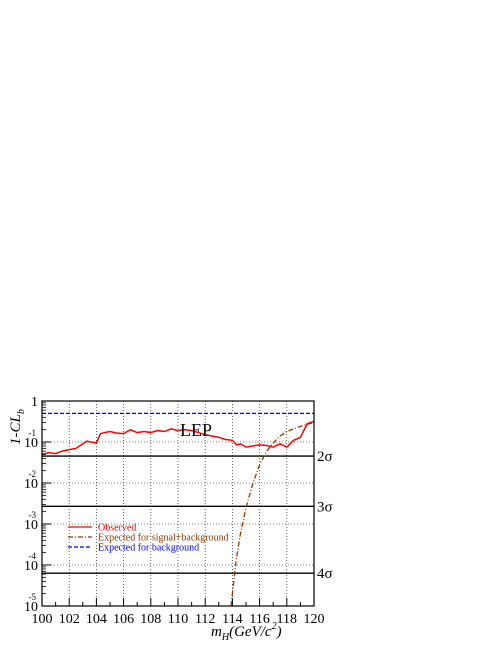 The height and width of the screenshot is (645, 498). Describe the element at coordinates (325, 507) in the screenshot. I see `sigma-label: 3σ` at that location.